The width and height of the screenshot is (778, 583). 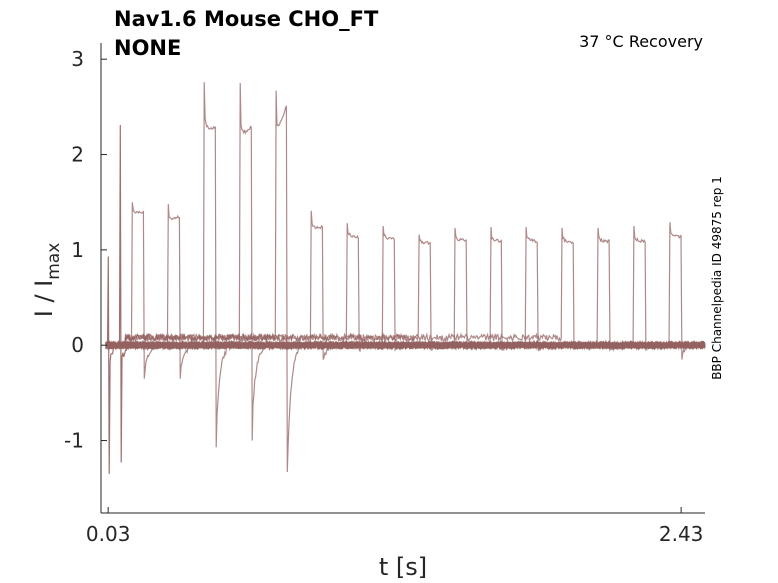 I want to click on y-axis-label-sub: max, so click(x=54, y=261).